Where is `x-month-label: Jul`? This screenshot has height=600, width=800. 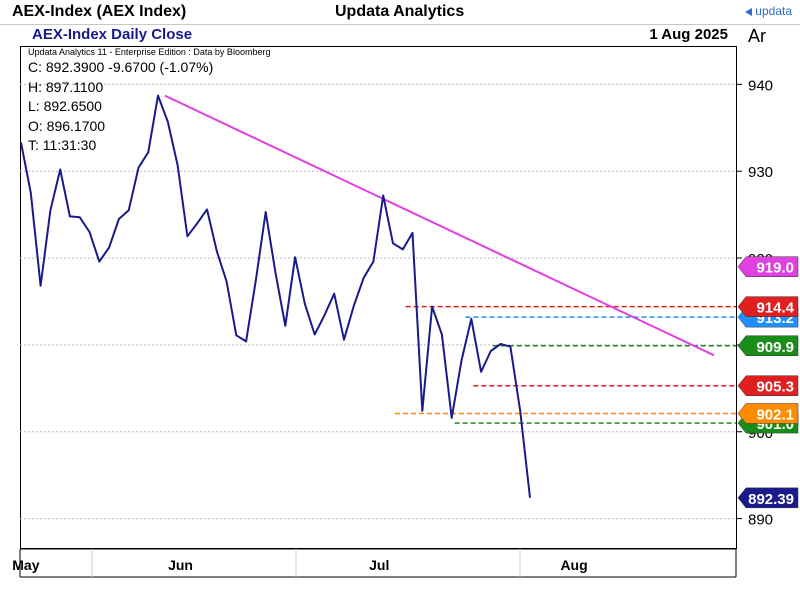 x-month-label: Jul is located at coordinates (379, 565).